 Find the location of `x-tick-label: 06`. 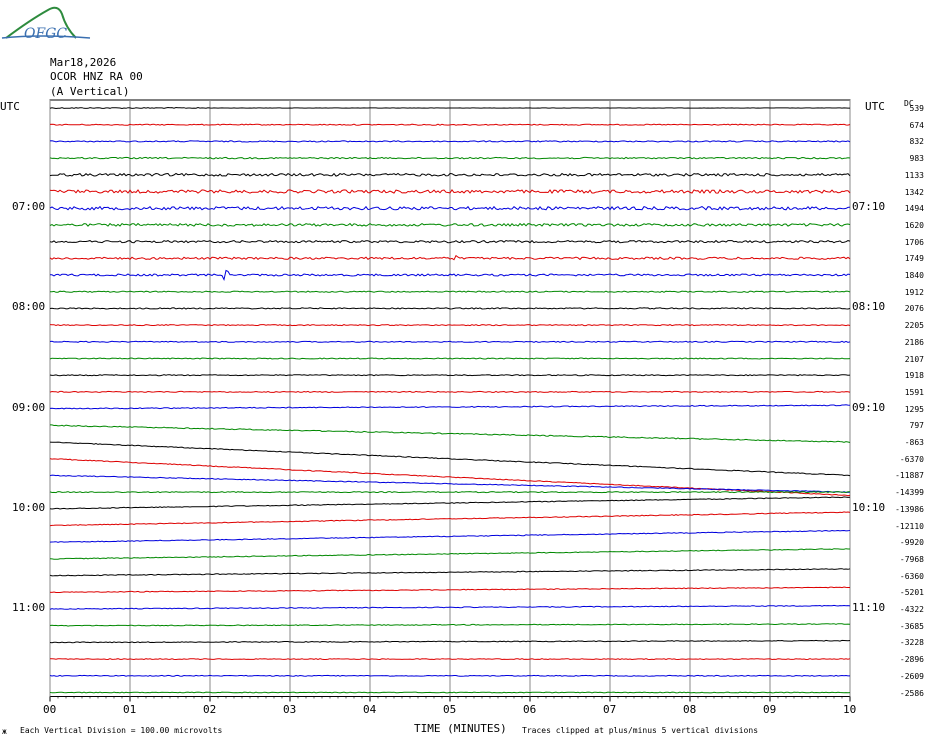

x-tick-label: 06 is located at coordinates (530, 709).